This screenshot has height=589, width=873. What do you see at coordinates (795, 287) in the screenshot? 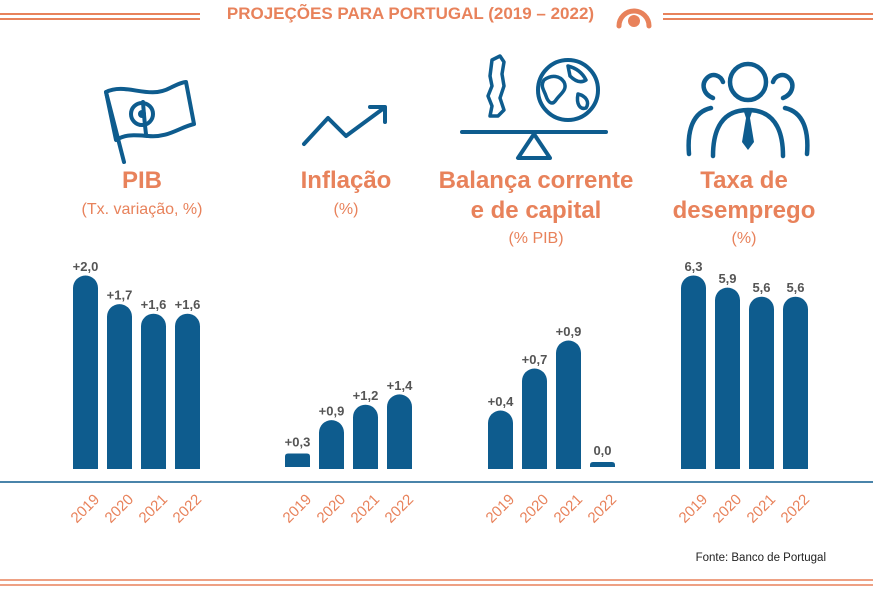
I see `value-label-3-2022: 5,6` at bounding box center [795, 287].